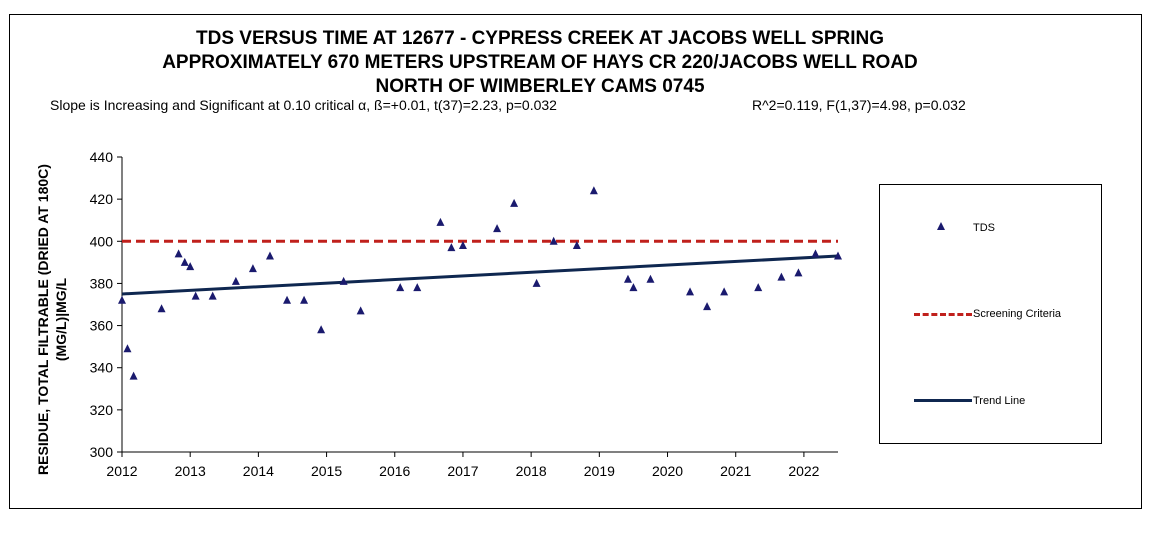  I want to click on legend-label-tds: TDS, so click(984, 228).